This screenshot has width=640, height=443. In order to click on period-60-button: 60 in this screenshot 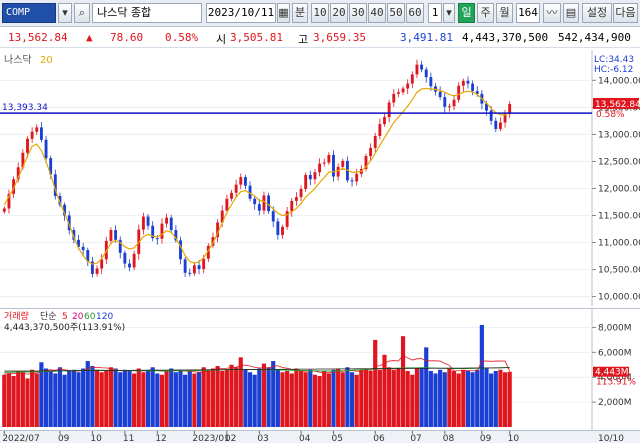, I will do `click(415, 13)`.